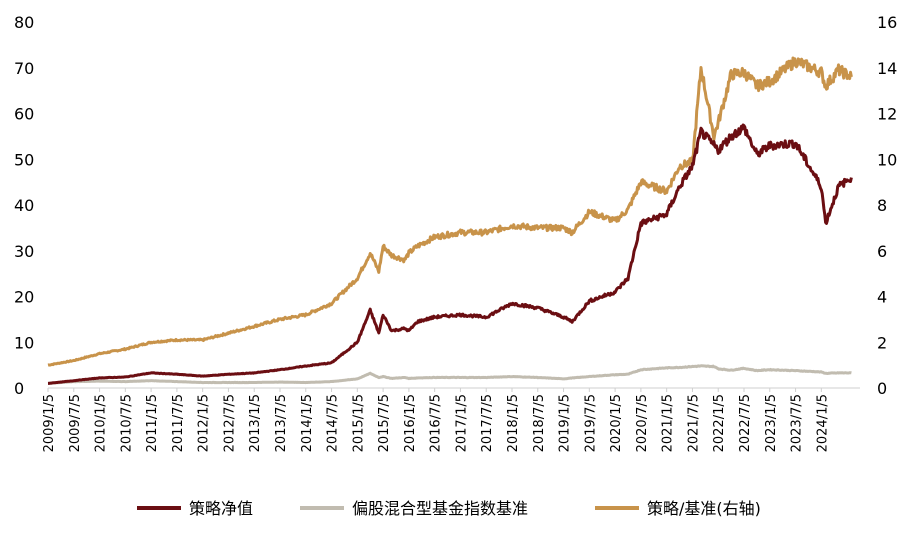  I want to click on x-tick-label: 2012/1/5, so click(204, 423).